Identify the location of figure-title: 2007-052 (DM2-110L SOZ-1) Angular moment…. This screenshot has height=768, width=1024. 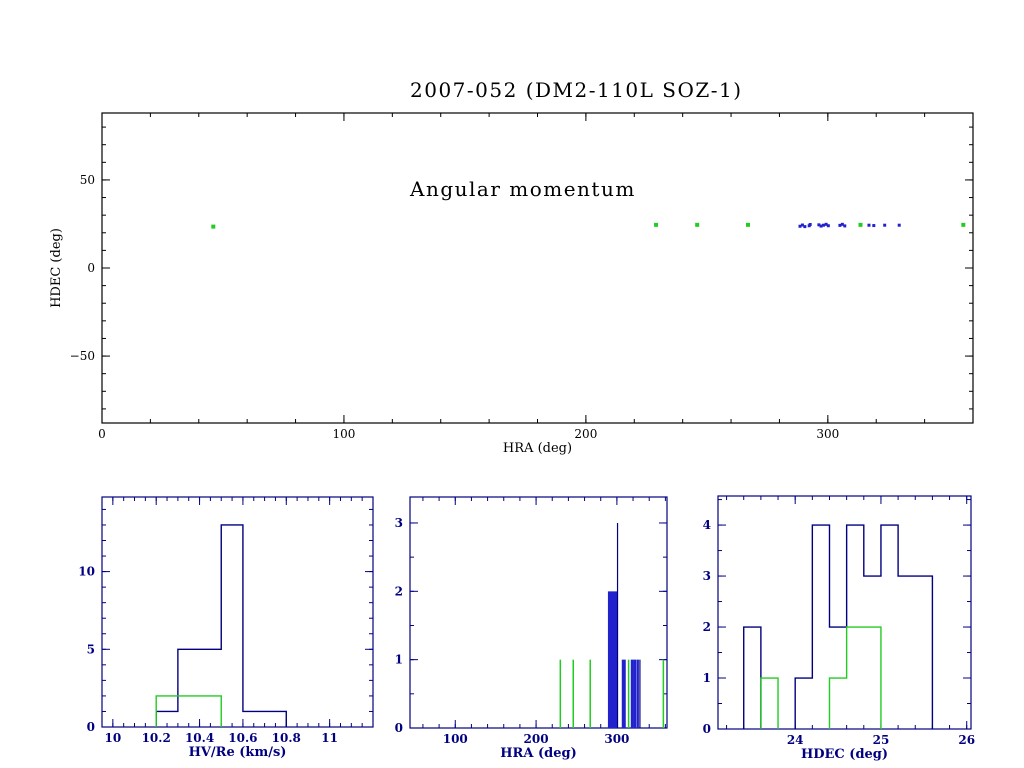
(576, 140).